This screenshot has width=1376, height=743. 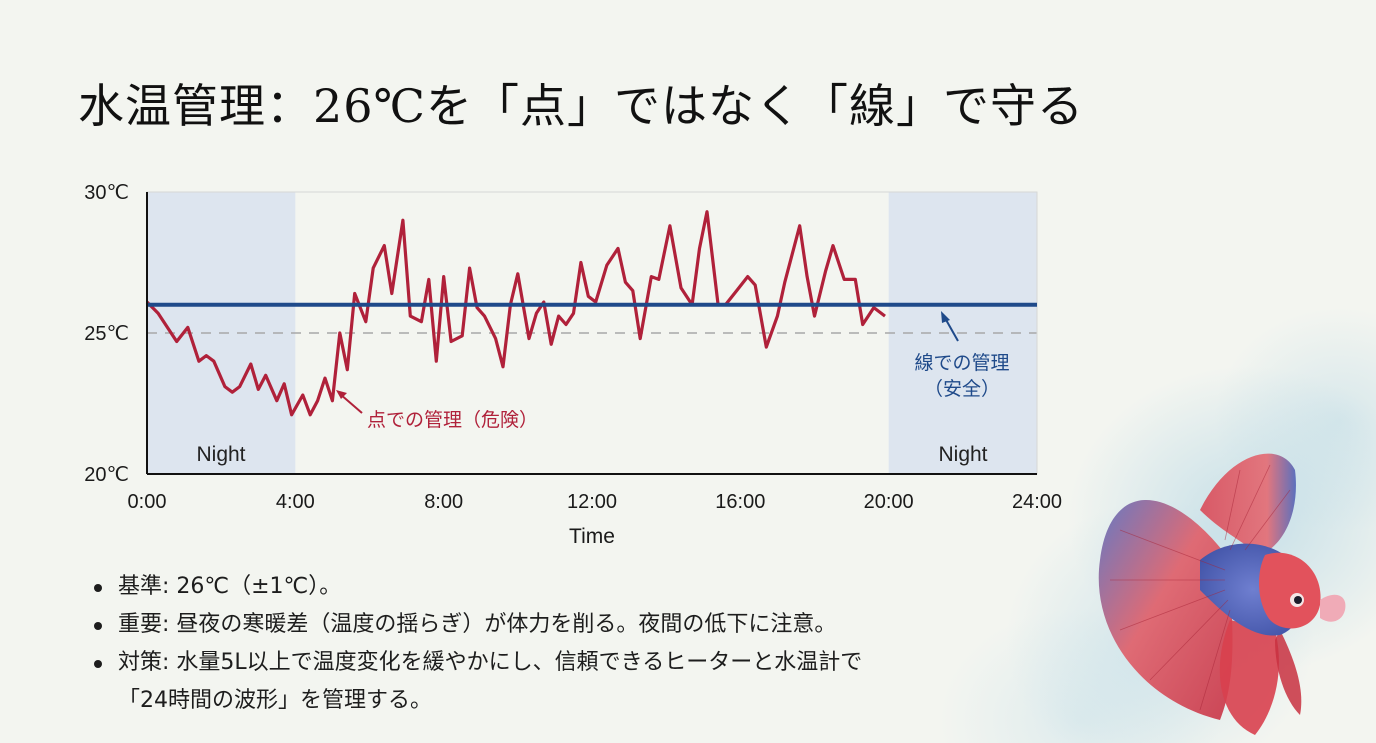 What do you see at coordinates (961, 363) in the screenshot?
I see `safe-annotation-line1: 線での管理` at bounding box center [961, 363].